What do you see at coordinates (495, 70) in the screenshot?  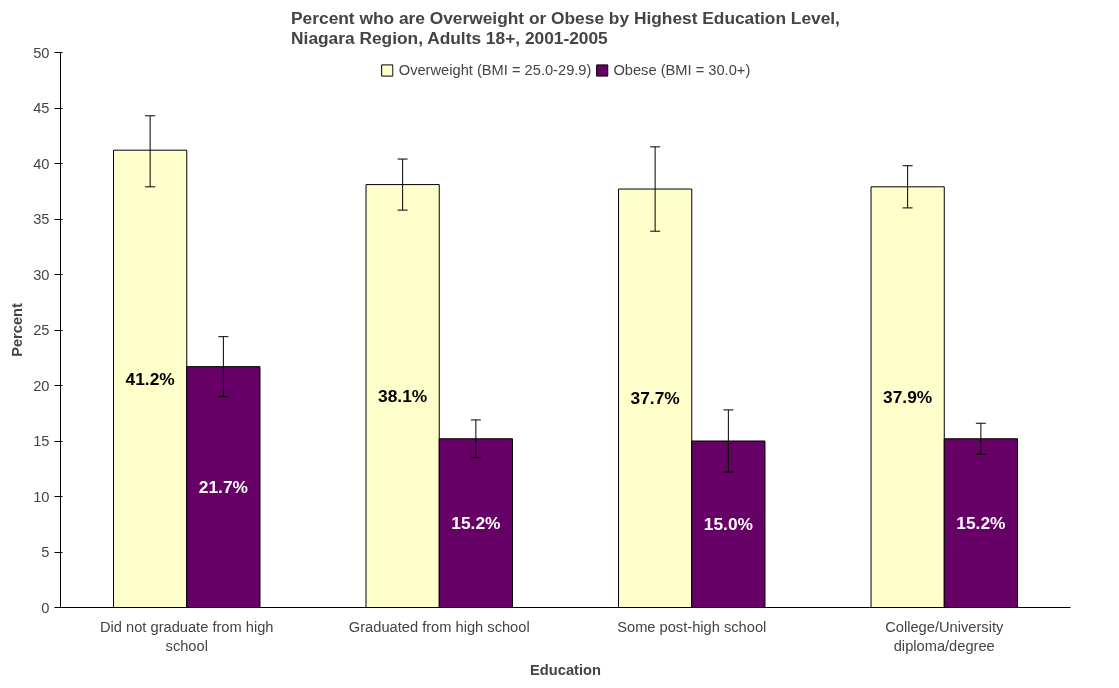 I see `legend-label: Overweight (BMI = 25.0-29.9)` at bounding box center [495, 70].